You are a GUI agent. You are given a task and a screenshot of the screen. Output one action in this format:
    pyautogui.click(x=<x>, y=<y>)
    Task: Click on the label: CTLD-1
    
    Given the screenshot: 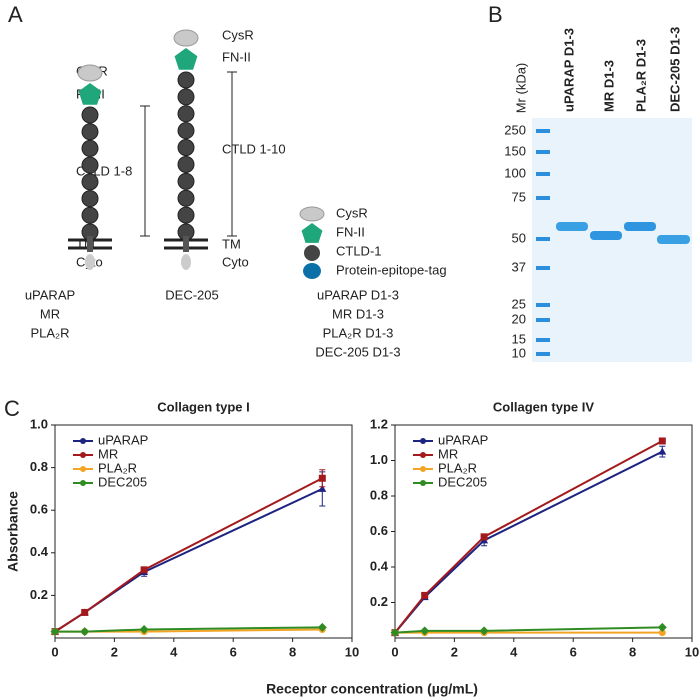 What is the action you would take?
    pyautogui.click(x=359, y=250)
    